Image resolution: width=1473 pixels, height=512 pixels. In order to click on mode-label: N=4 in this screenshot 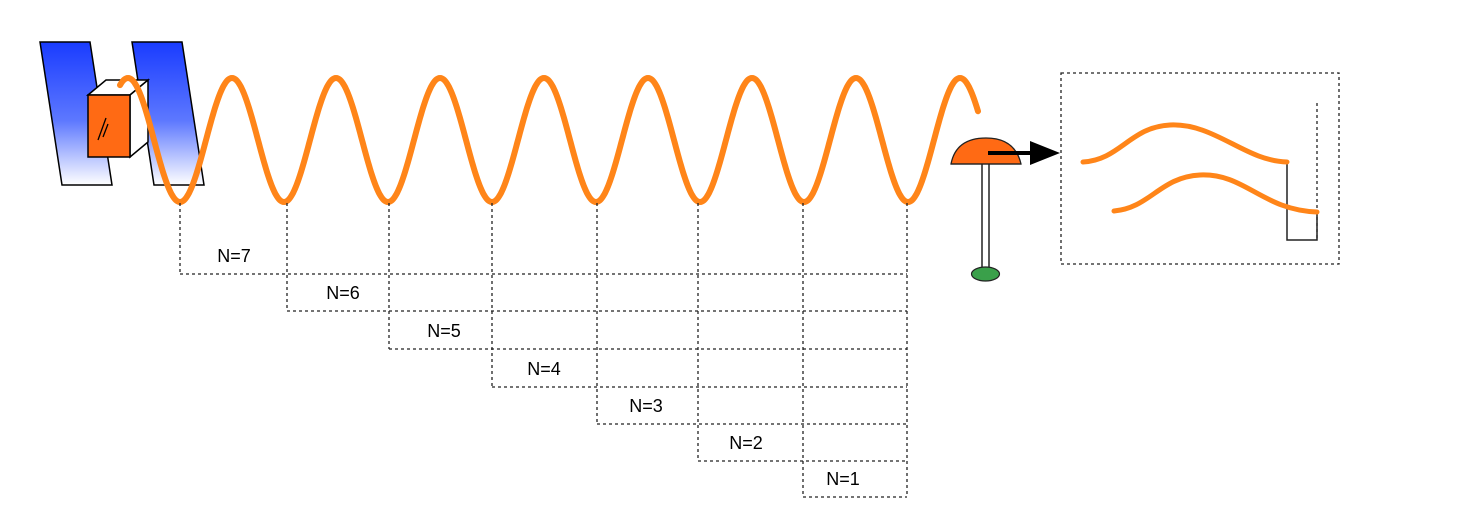, I will do `click(544, 369)`.